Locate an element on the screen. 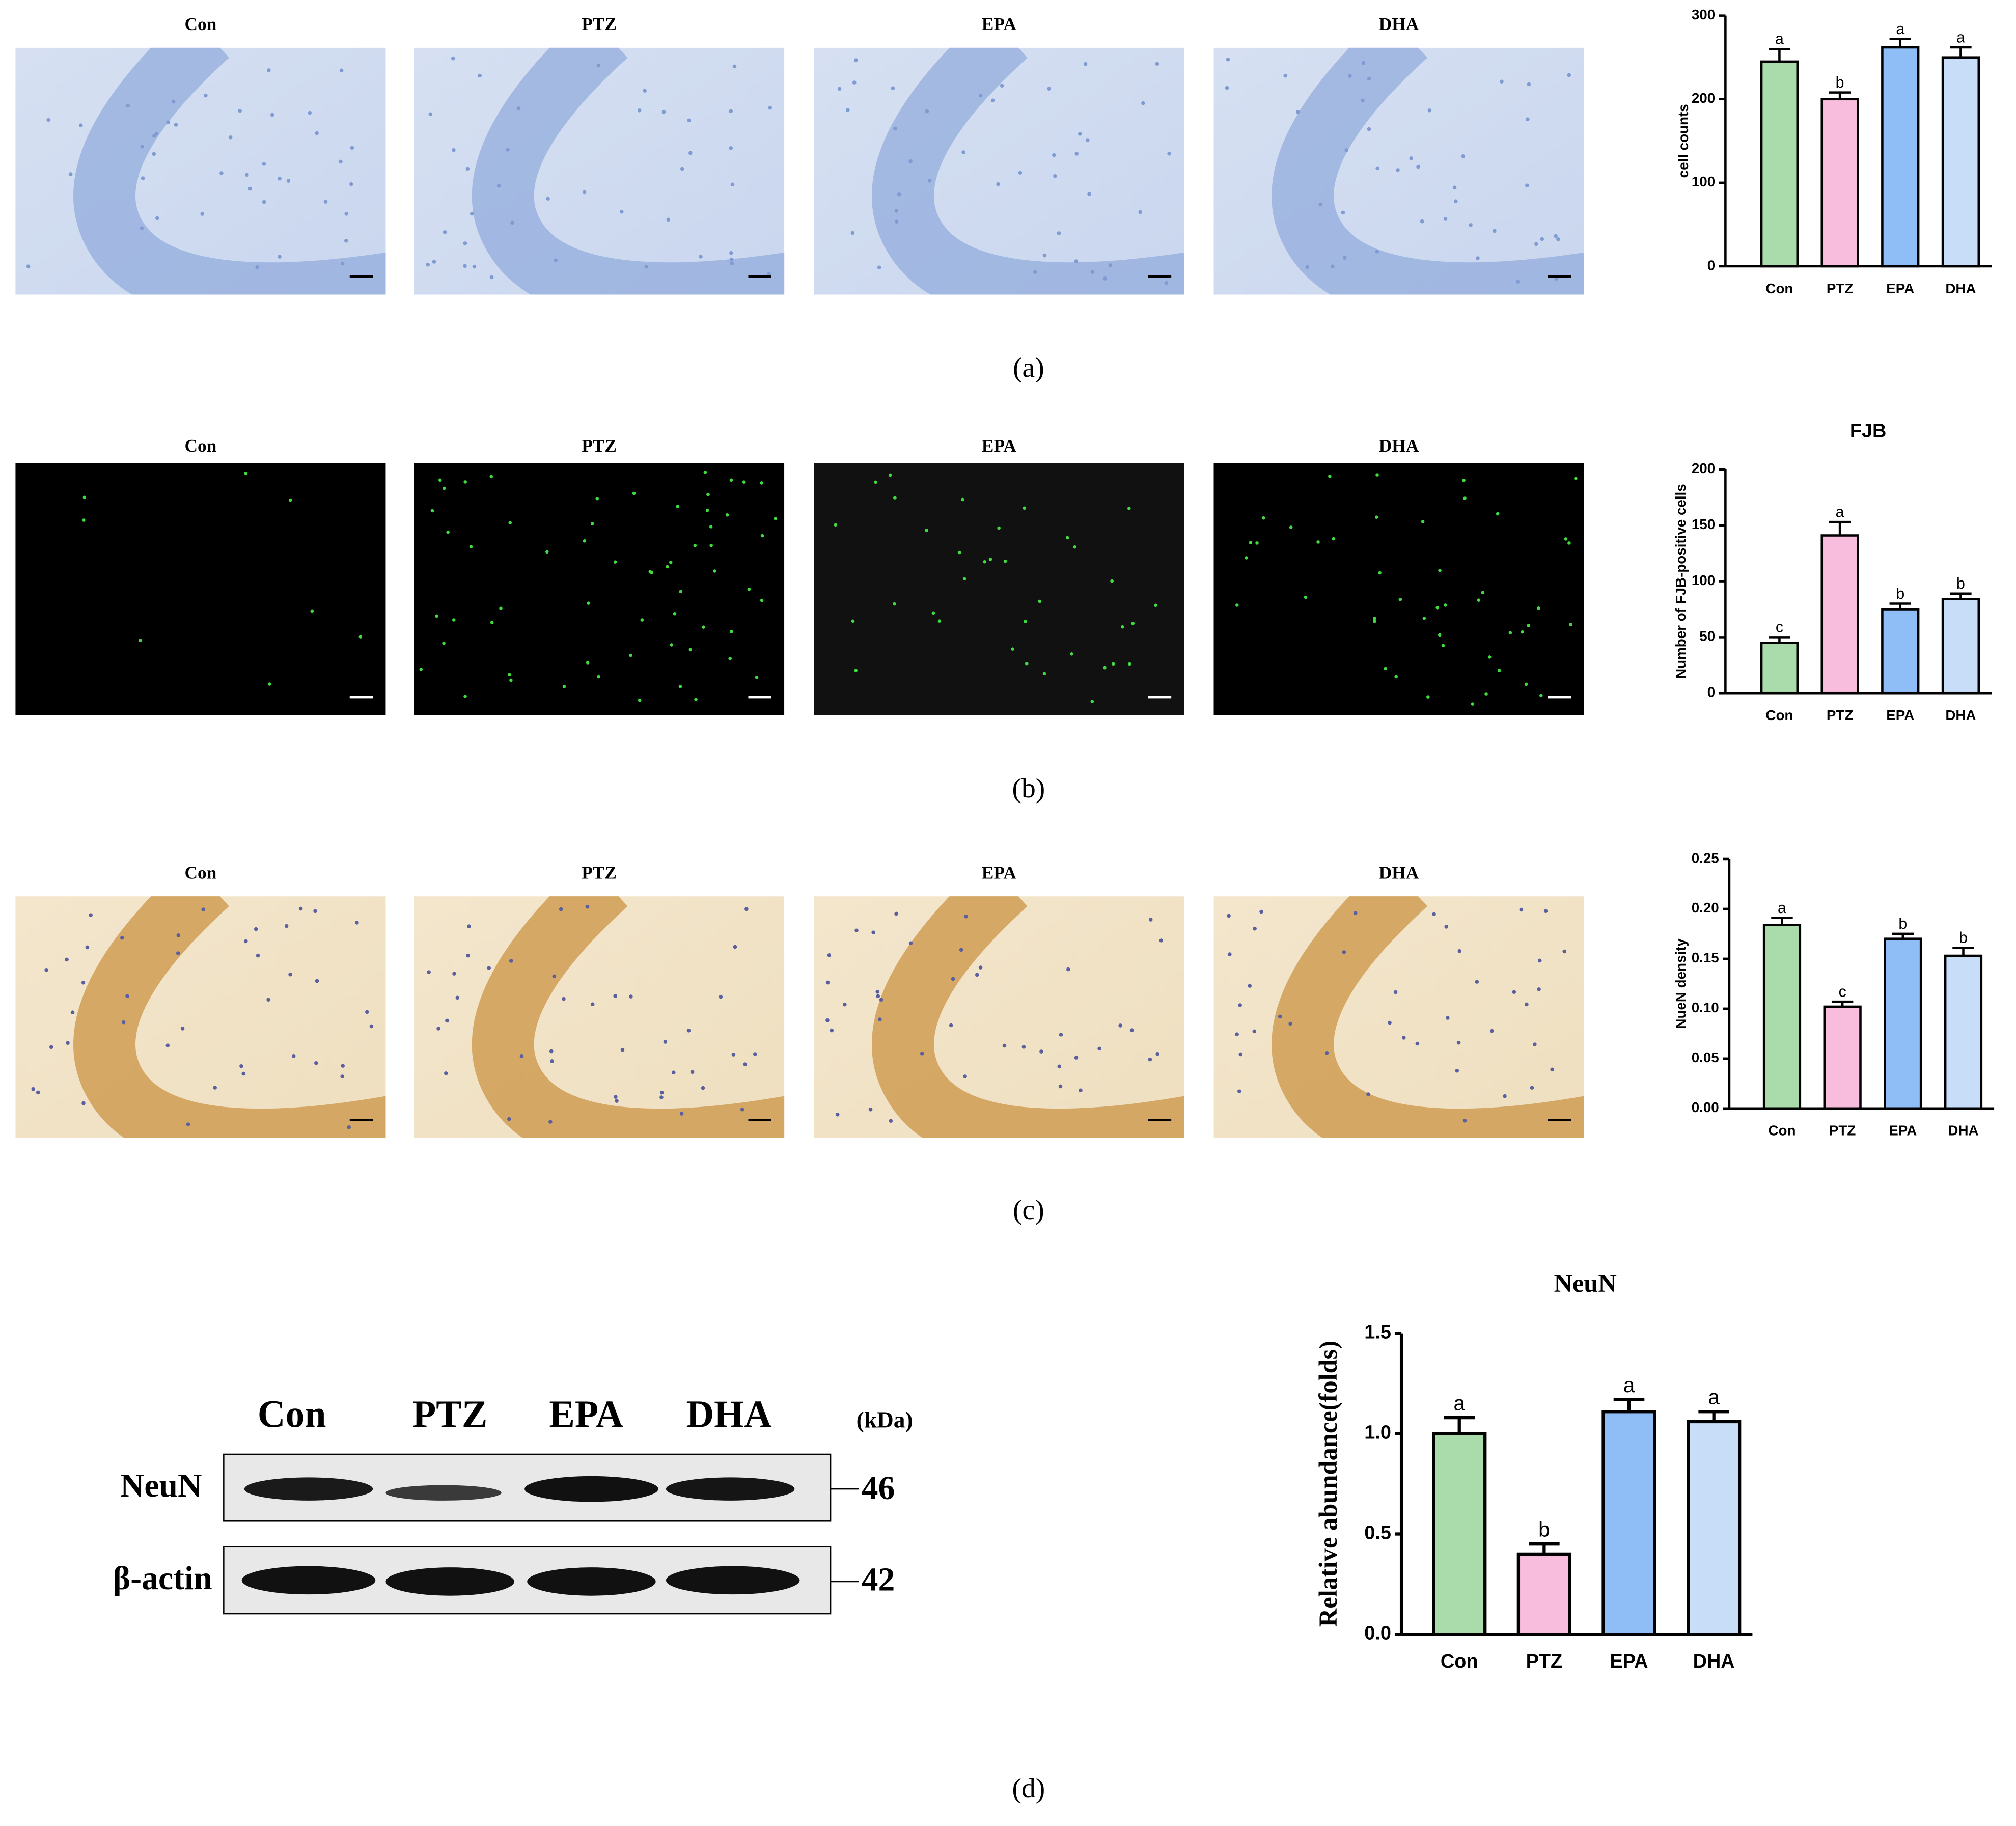 The height and width of the screenshot is (1826, 2016). y-tick-label: 0.20 is located at coordinates (1705, 908).